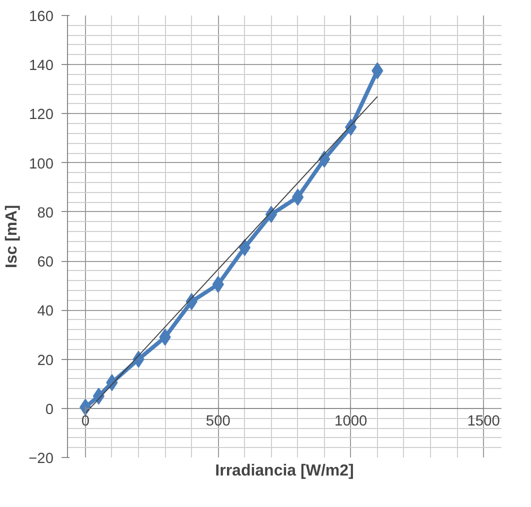  I want to click on x-tick-label: 500, so click(218, 421).